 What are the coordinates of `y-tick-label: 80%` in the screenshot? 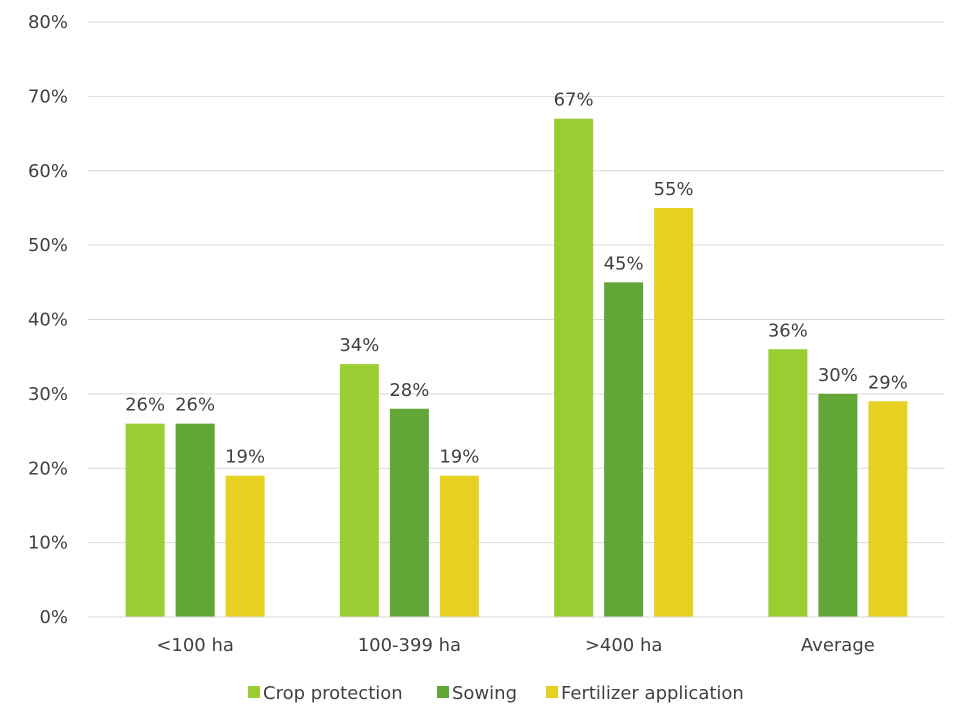 It's located at (48, 22).